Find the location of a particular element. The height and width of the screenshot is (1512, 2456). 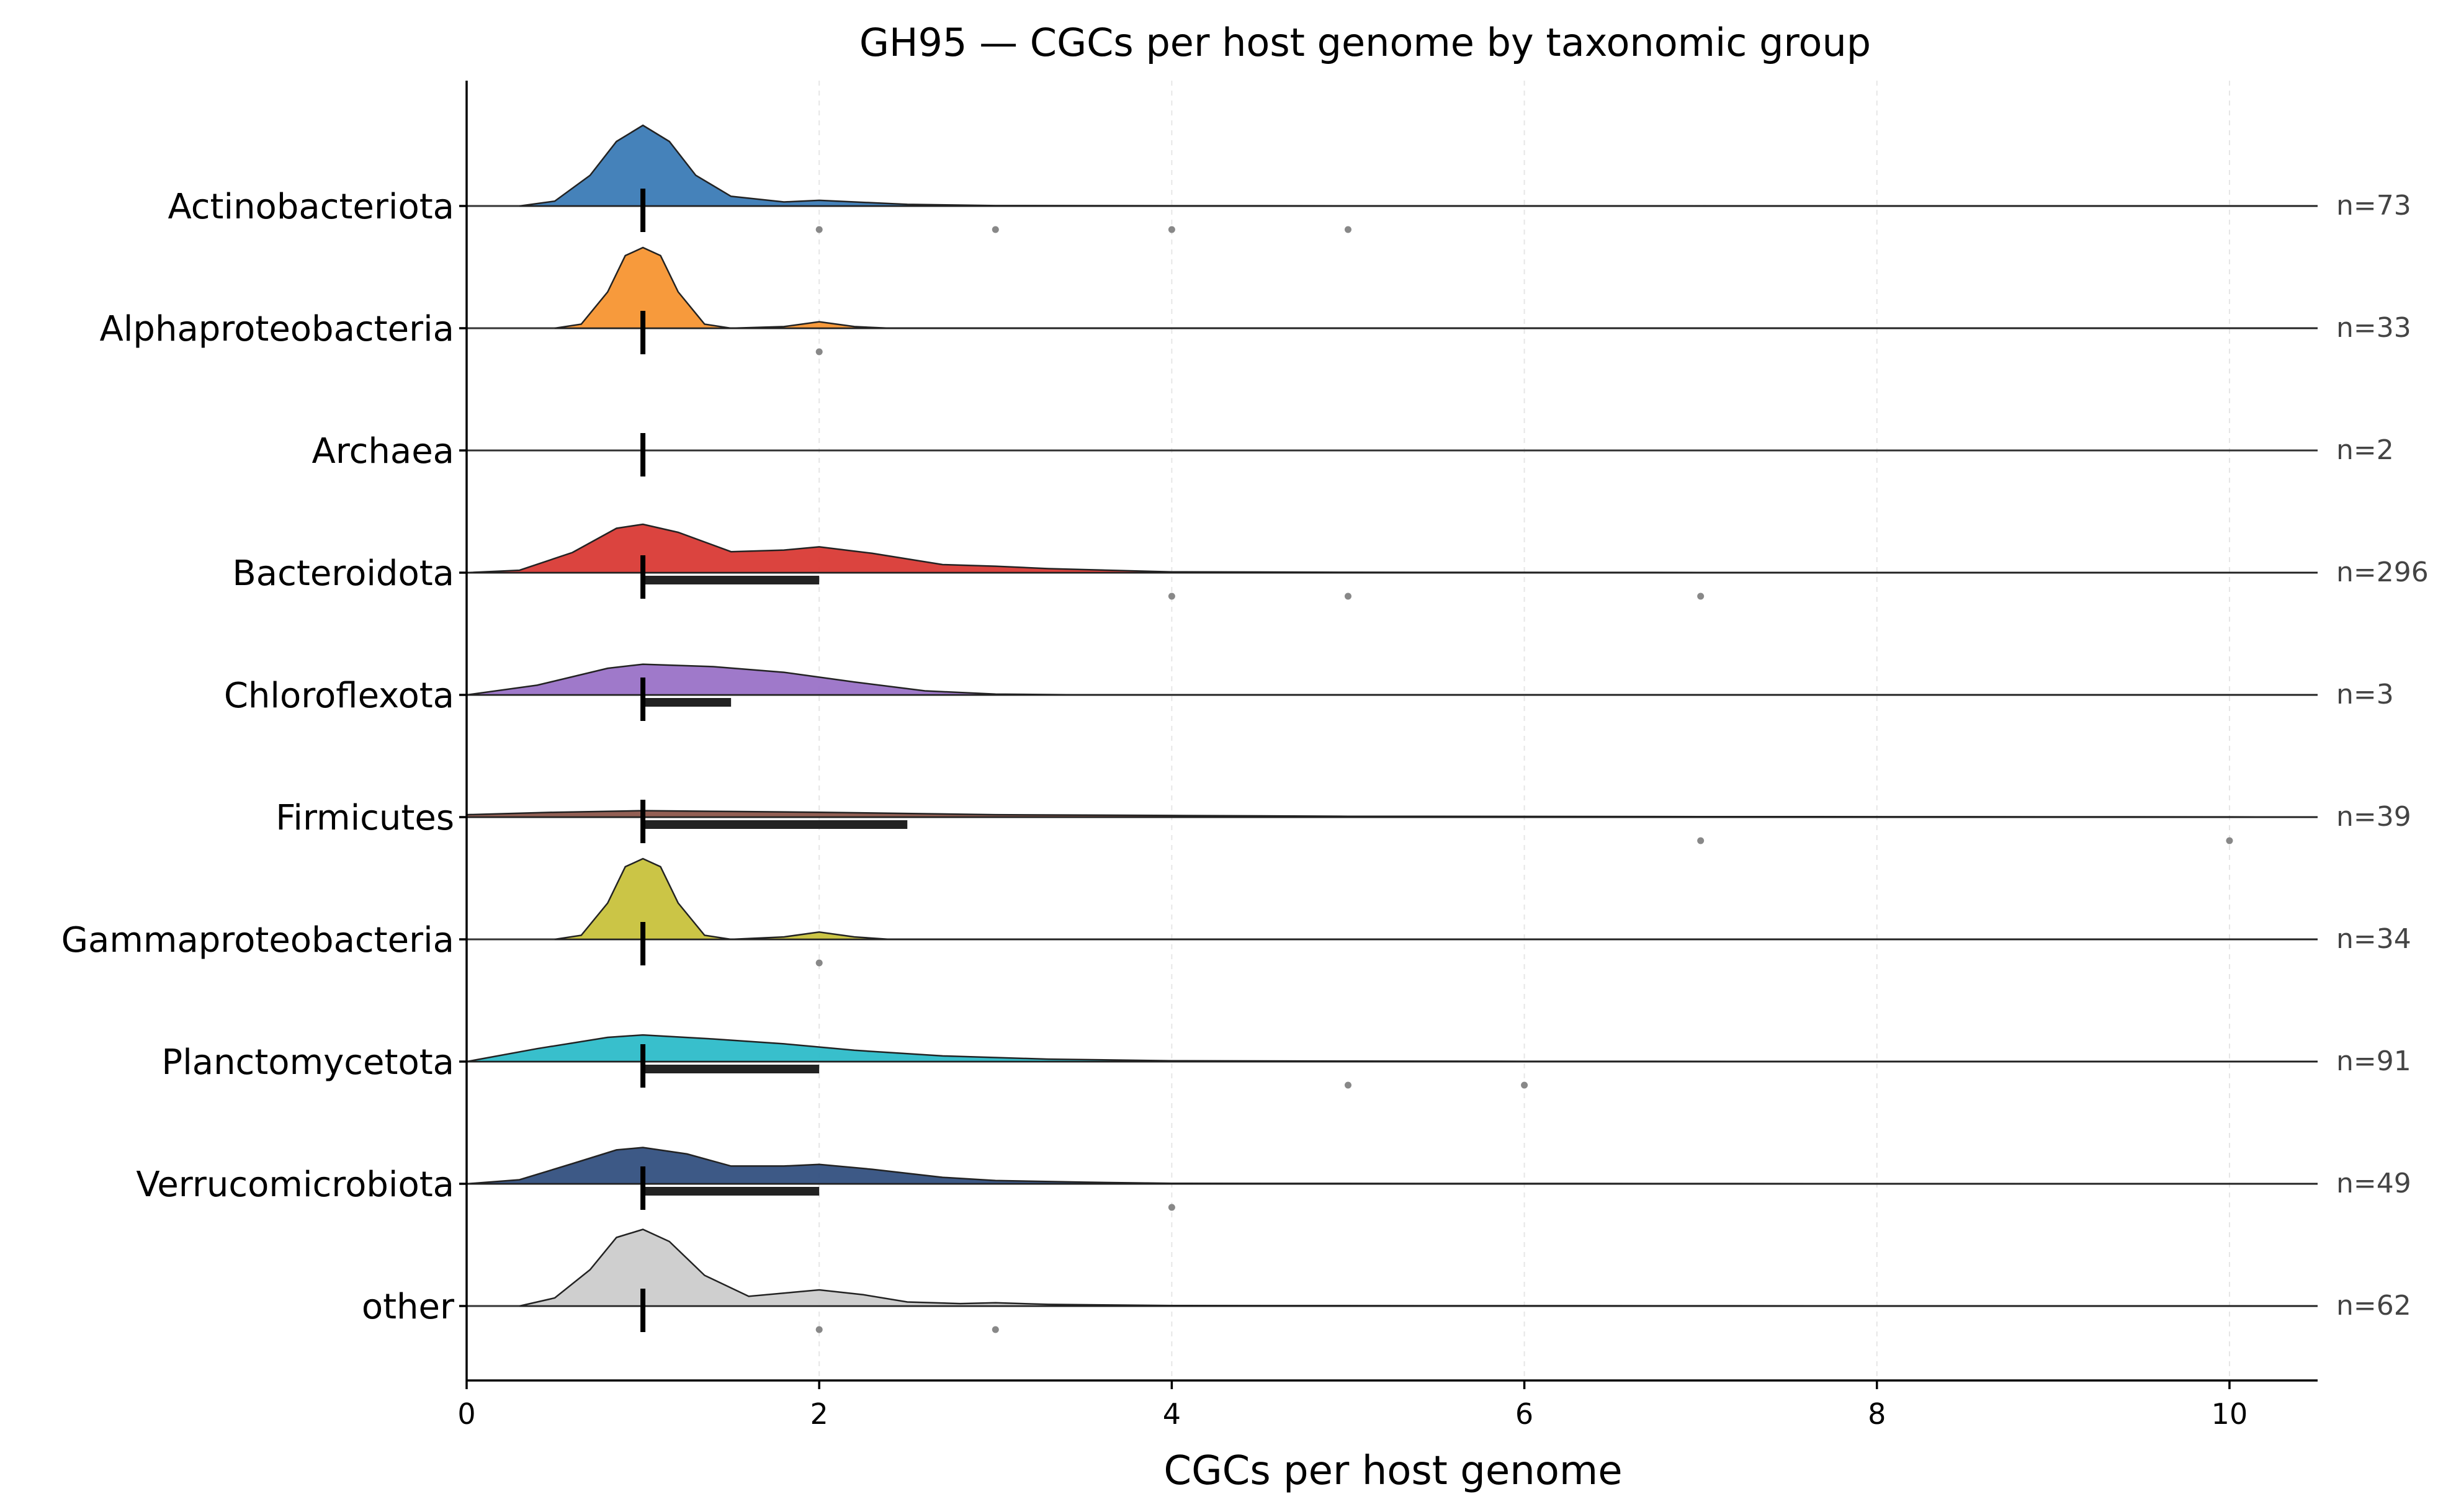

n-label-gammaproteobacteria: n=34 is located at coordinates (2373, 939).